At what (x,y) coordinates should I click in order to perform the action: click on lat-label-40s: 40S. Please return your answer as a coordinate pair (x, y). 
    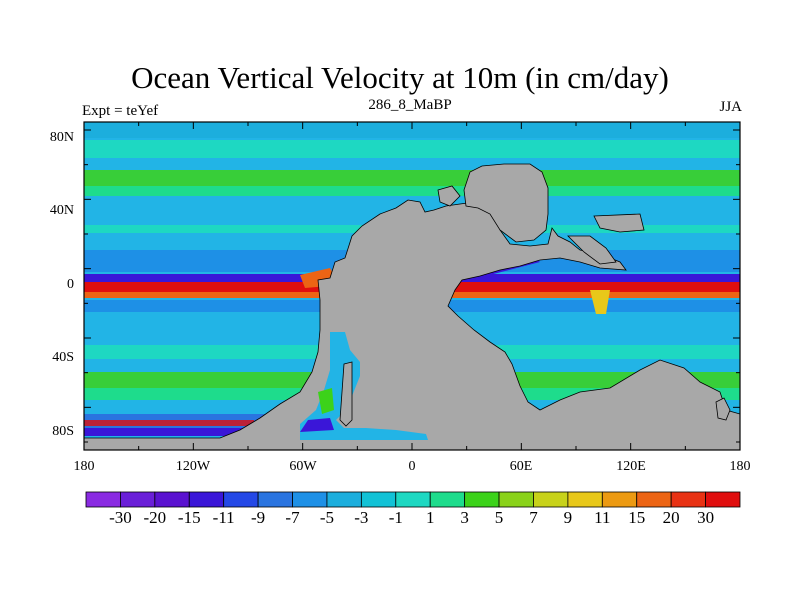
    Looking at the image, I should click on (63, 357).